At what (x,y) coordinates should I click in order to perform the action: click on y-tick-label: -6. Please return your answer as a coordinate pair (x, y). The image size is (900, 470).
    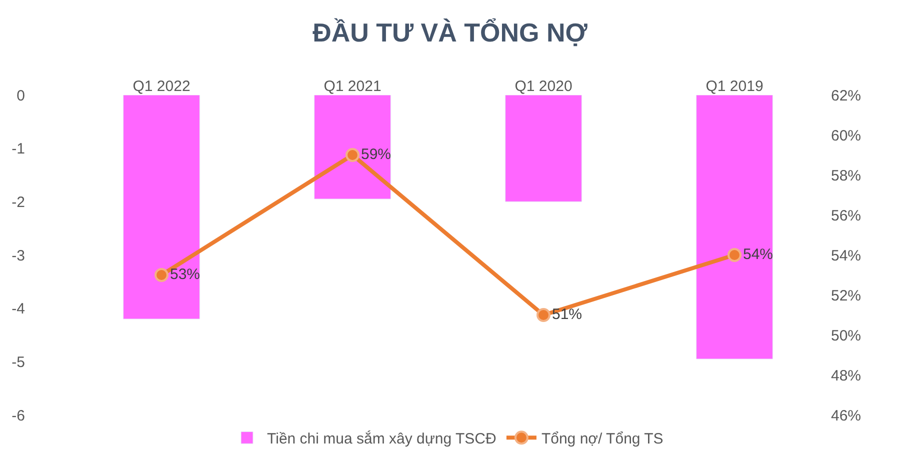
    Looking at the image, I should click on (18, 415).